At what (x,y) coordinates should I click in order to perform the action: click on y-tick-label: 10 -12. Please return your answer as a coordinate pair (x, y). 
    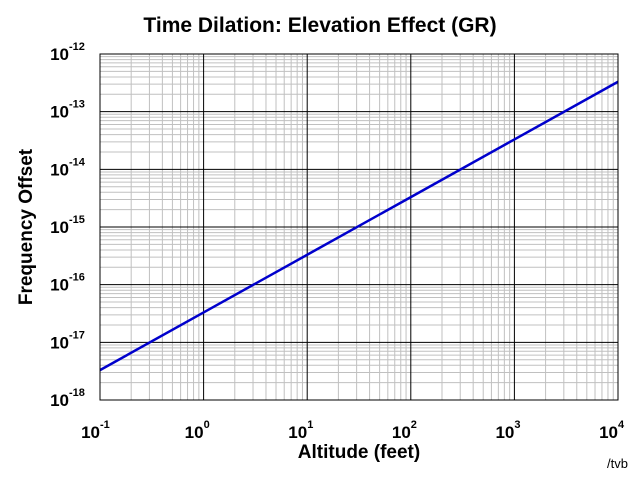
    Looking at the image, I should click on (67, 52).